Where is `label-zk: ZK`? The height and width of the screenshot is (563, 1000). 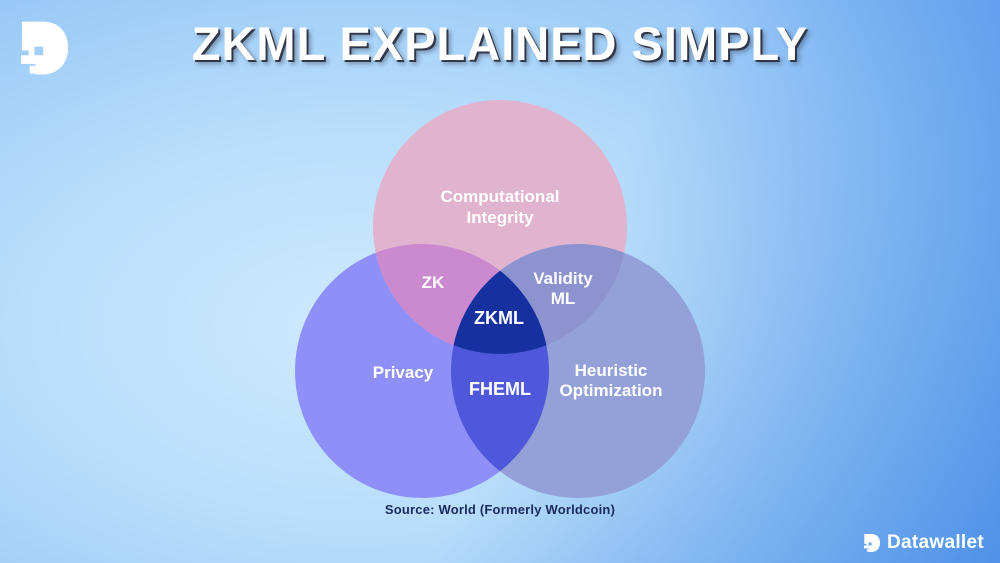 label-zk: ZK is located at coordinates (433, 282).